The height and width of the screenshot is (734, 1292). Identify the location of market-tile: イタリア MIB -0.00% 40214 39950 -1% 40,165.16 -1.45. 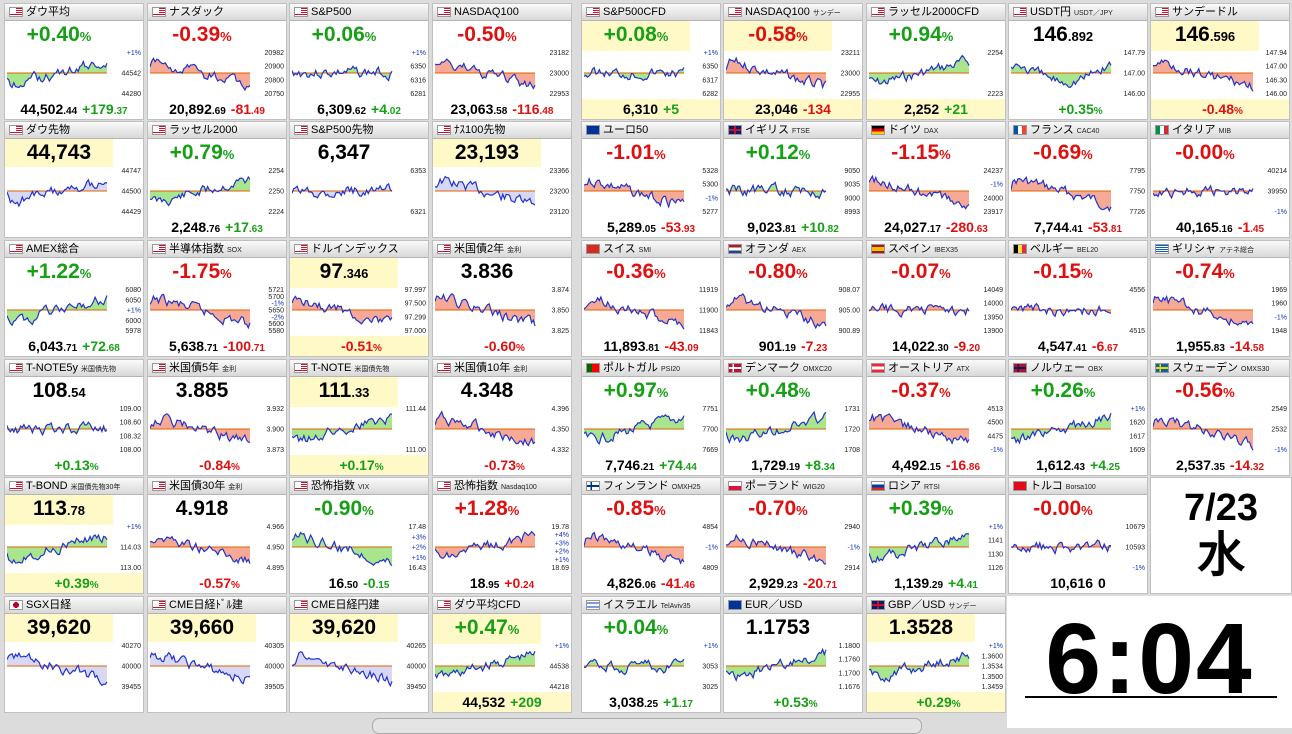
(1220, 179).